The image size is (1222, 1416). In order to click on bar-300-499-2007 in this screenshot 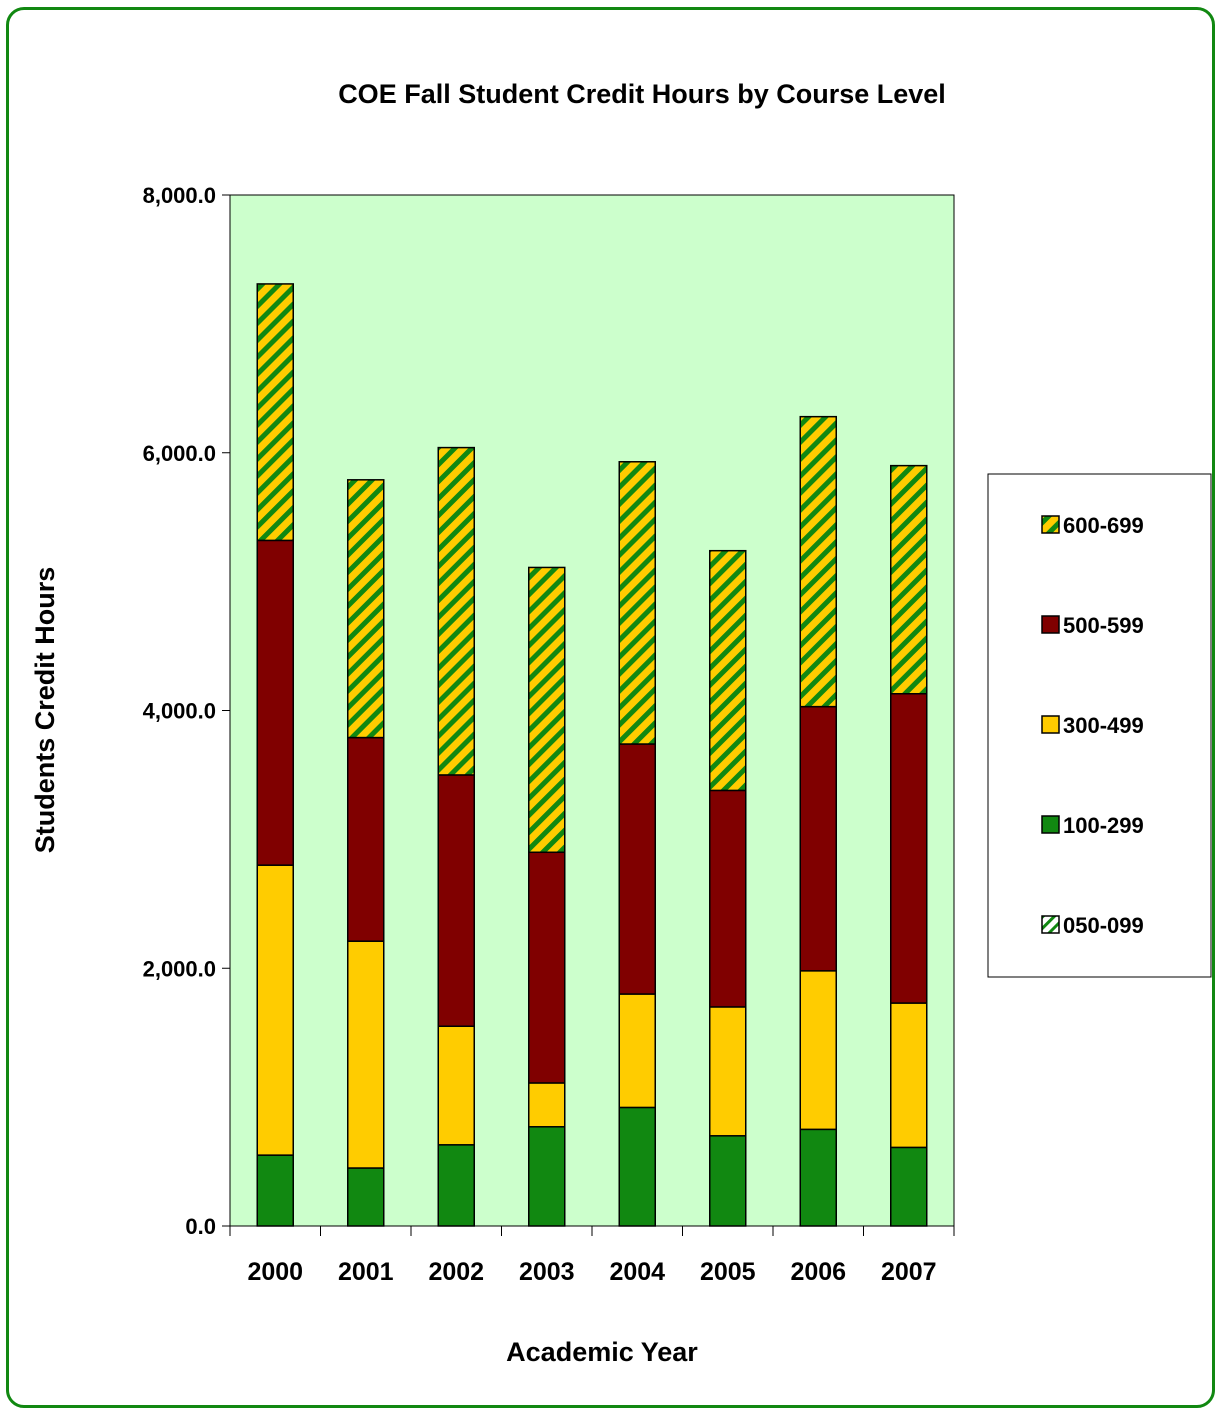, I will do `click(909, 1075)`.